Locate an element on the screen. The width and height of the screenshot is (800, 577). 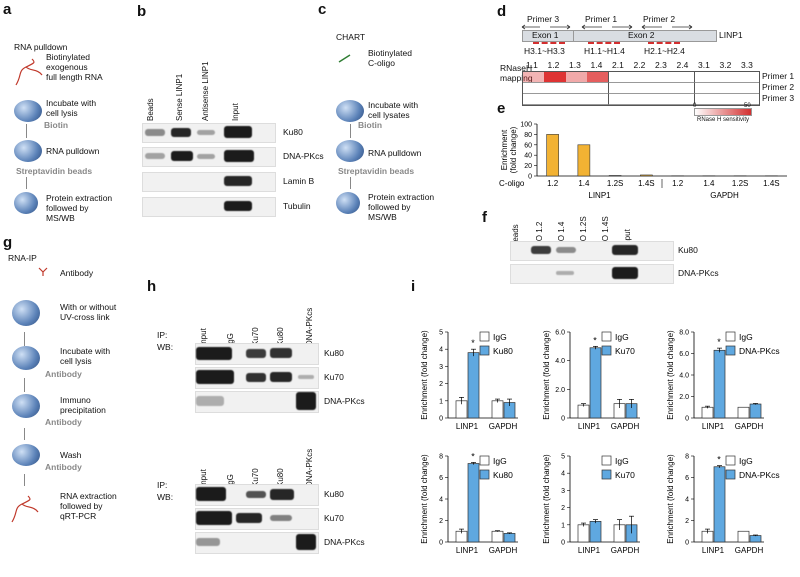
region-h1-mark is located at coordinates (604, 43).